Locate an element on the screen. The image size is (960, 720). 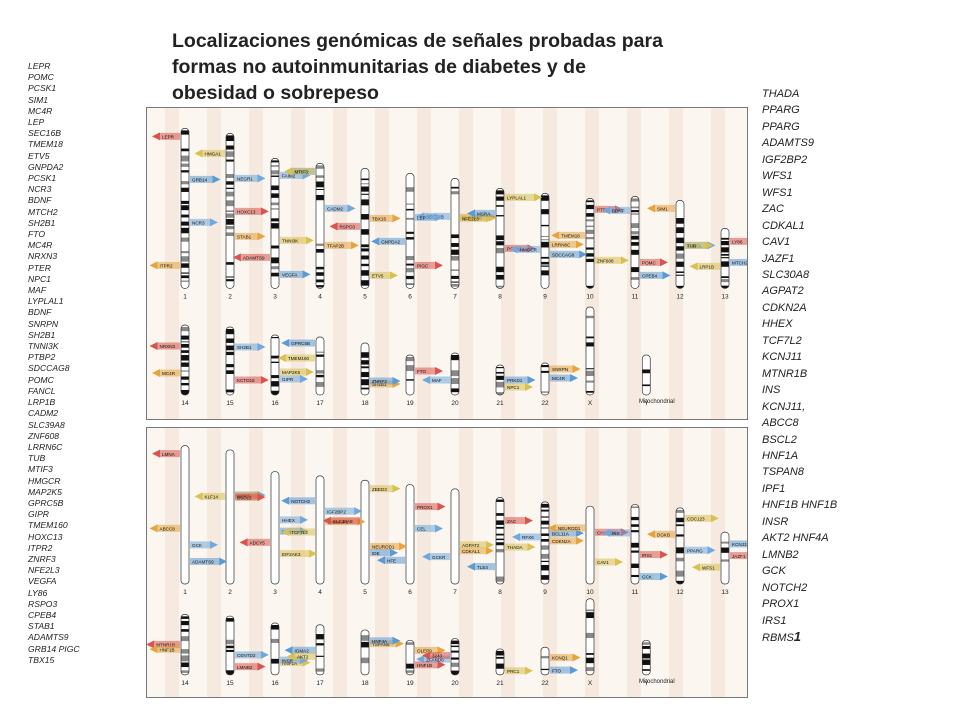
chromosome-number: 8 is located at coordinates (500, 592).